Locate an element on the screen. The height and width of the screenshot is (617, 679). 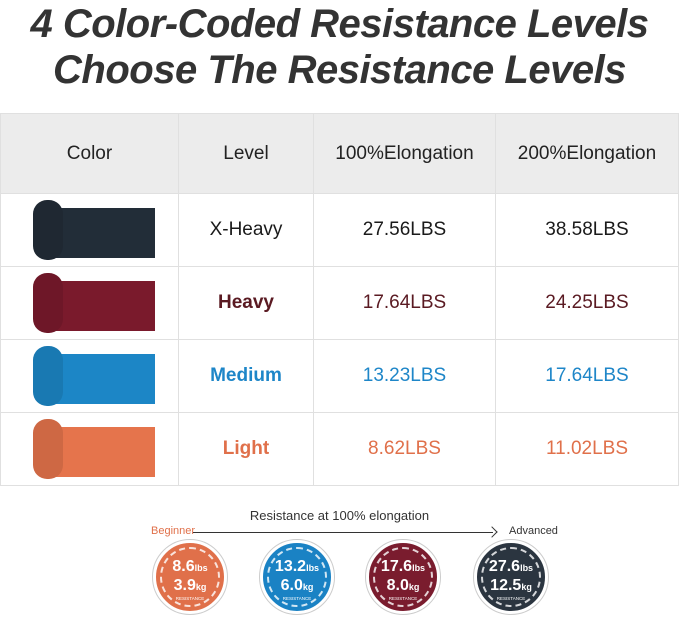
level-cell: Medium is located at coordinates (246, 376).